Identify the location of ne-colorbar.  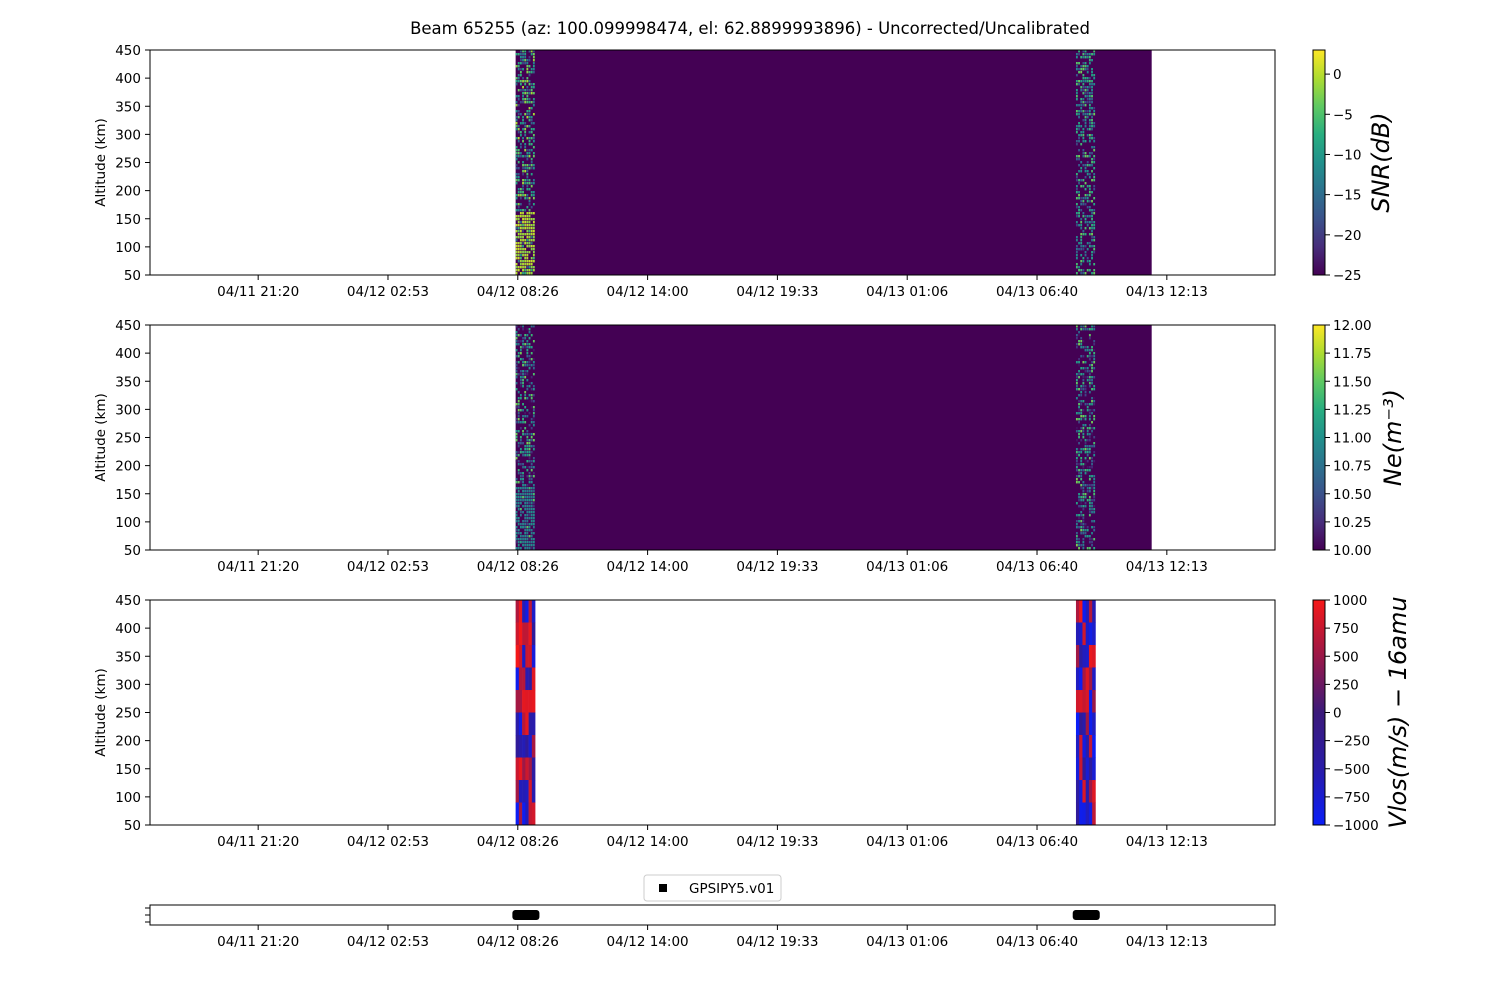
(1319, 437).